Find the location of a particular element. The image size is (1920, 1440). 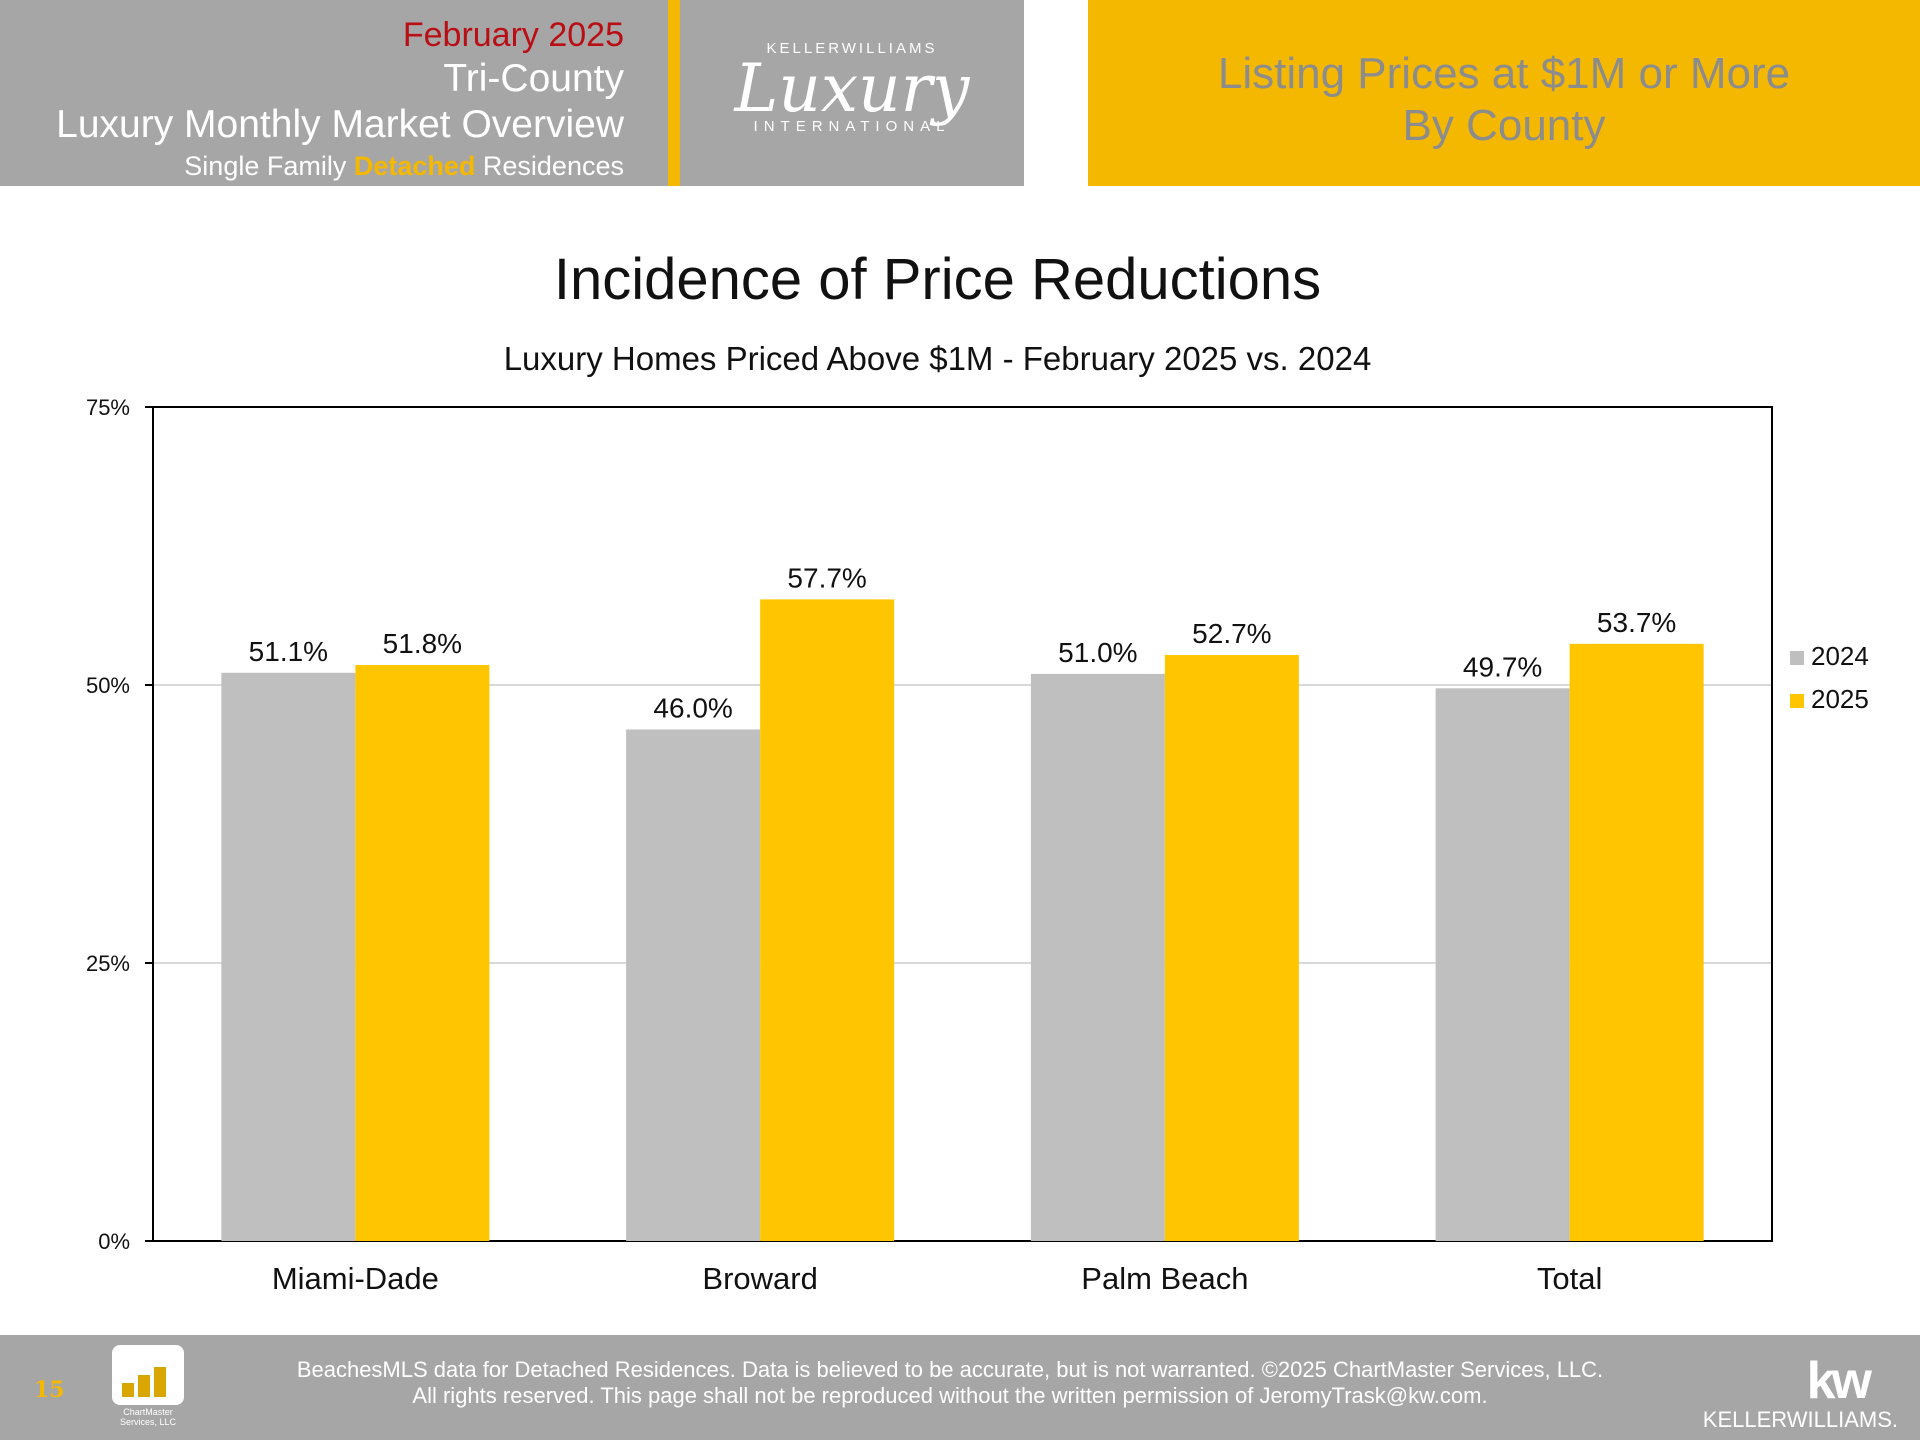

report-subtitle: Single Family Detached Residences is located at coordinates (340, 166).